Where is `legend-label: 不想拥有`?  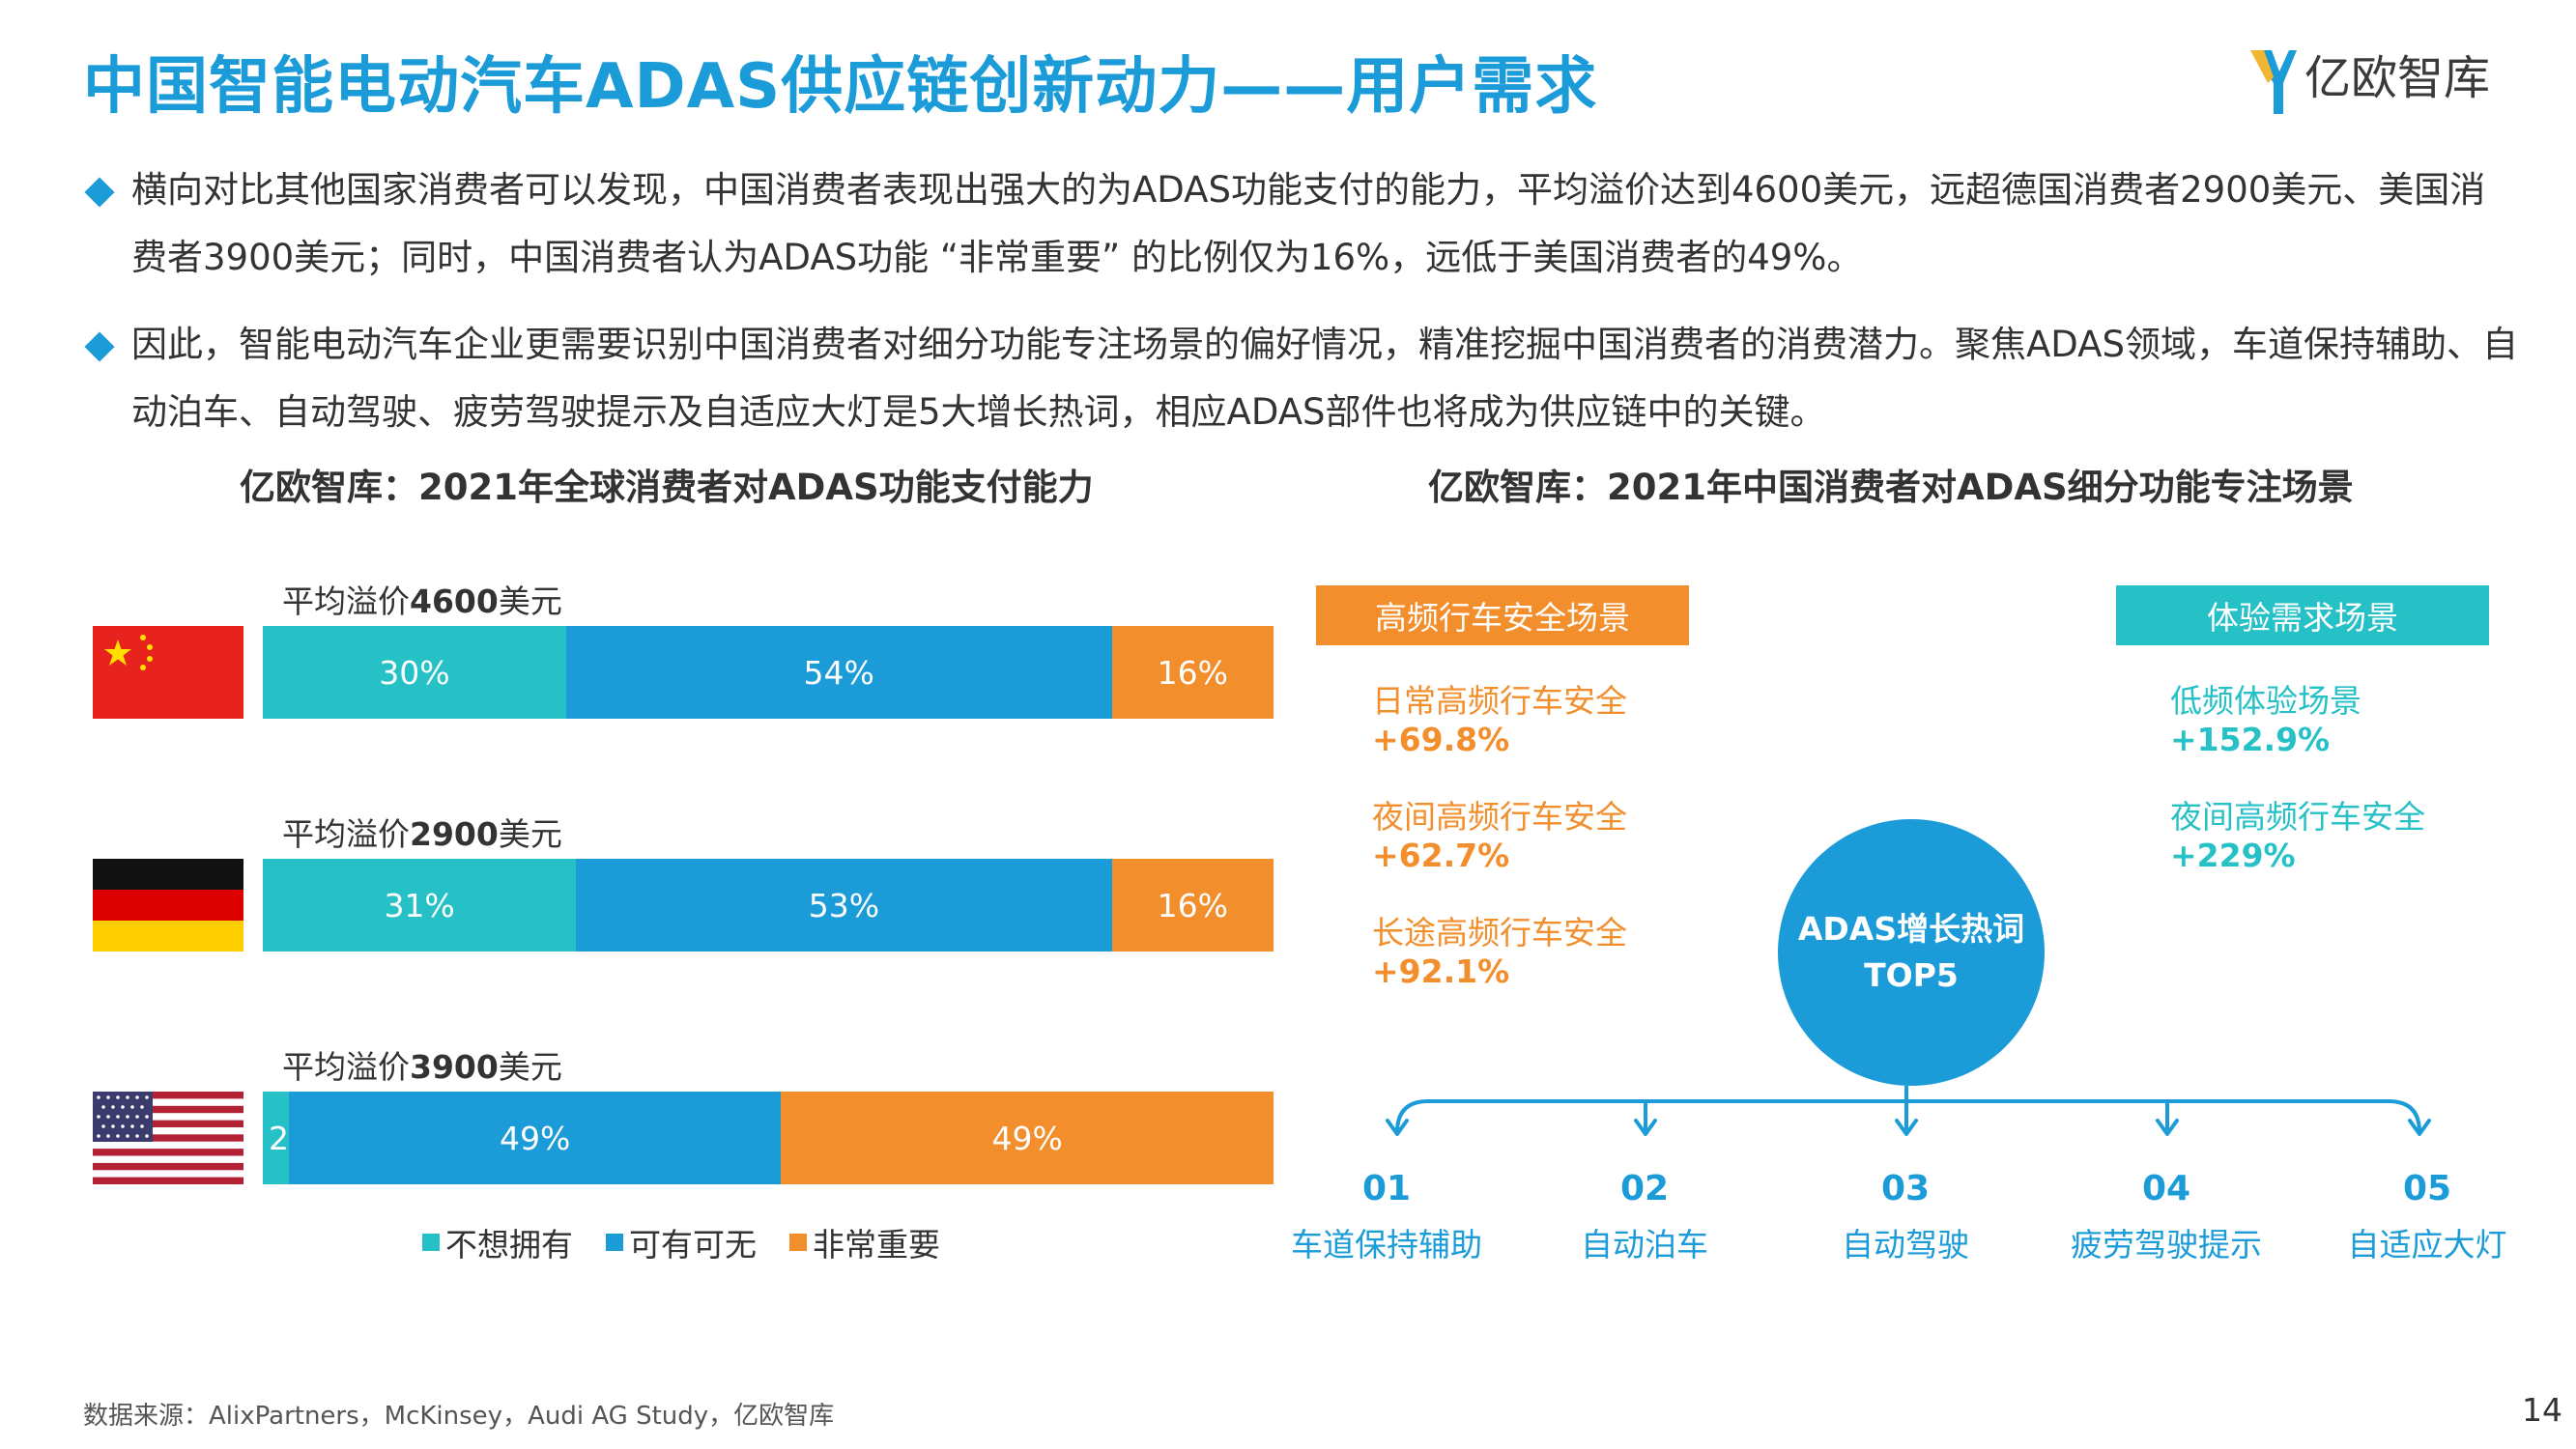
legend-label: 不想拥有 is located at coordinates (509, 1245).